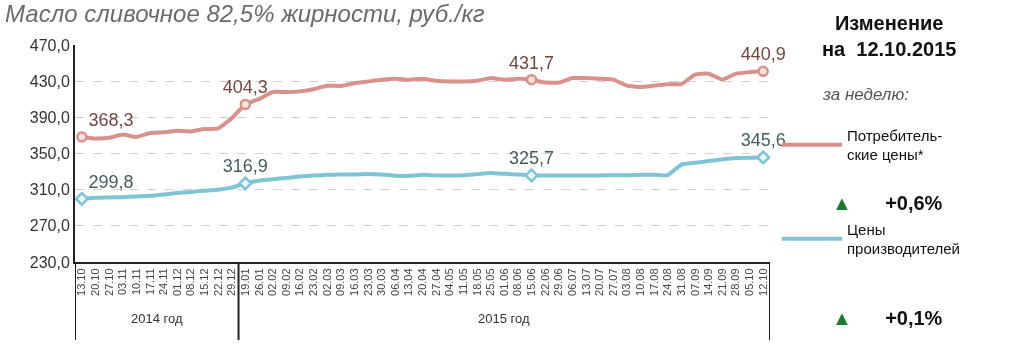 This screenshot has width=1024, height=346. Describe the element at coordinates (476, 282) in the screenshot. I see `x-tick-label: 18.05` at that location.